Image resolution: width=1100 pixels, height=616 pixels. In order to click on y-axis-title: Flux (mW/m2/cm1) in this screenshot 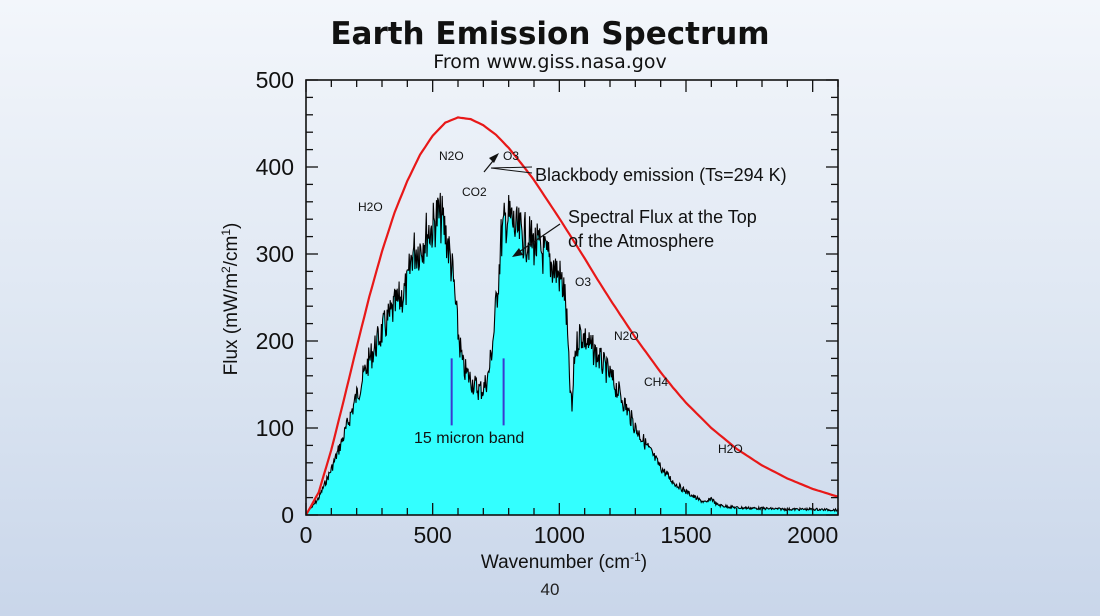, I will do `click(230, 299)`.